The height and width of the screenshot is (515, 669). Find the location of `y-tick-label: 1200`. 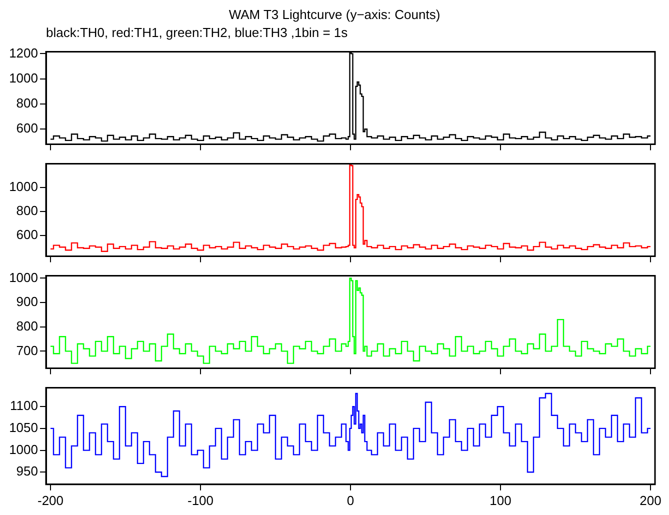

y-tick-label: 1200 is located at coordinates (23, 52).